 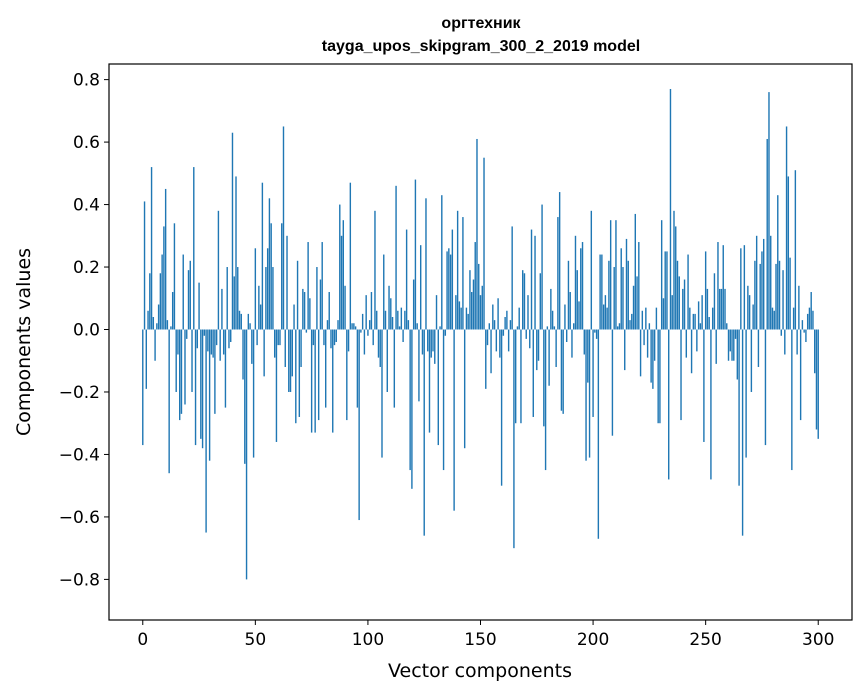 I want to click on x-axis-ticks: 0 50 100 150 200 250 300, so click(x=485, y=635).